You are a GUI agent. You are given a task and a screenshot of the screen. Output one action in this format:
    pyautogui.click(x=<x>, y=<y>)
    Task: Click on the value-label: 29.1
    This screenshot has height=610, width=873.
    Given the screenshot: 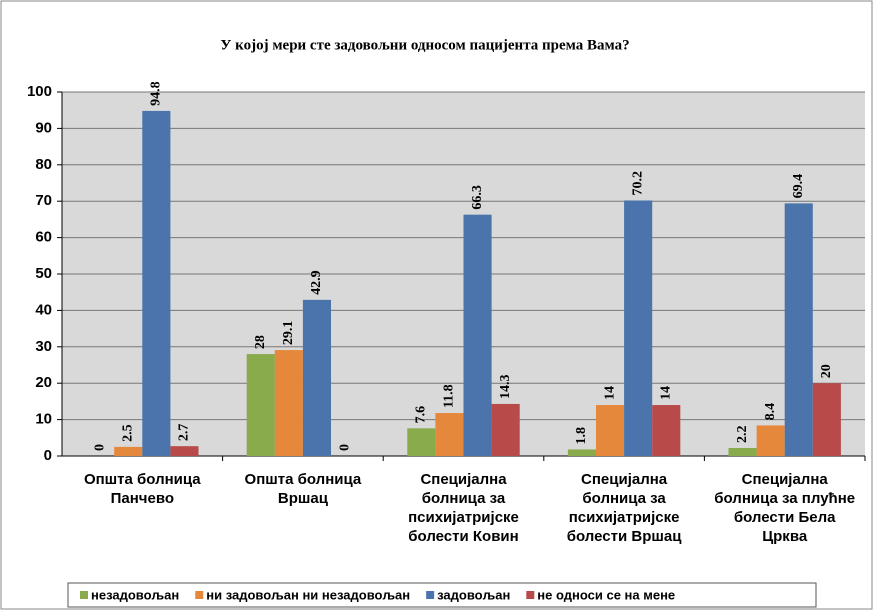 What is the action you would take?
    pyautogui.click(x=288, y=333)
    